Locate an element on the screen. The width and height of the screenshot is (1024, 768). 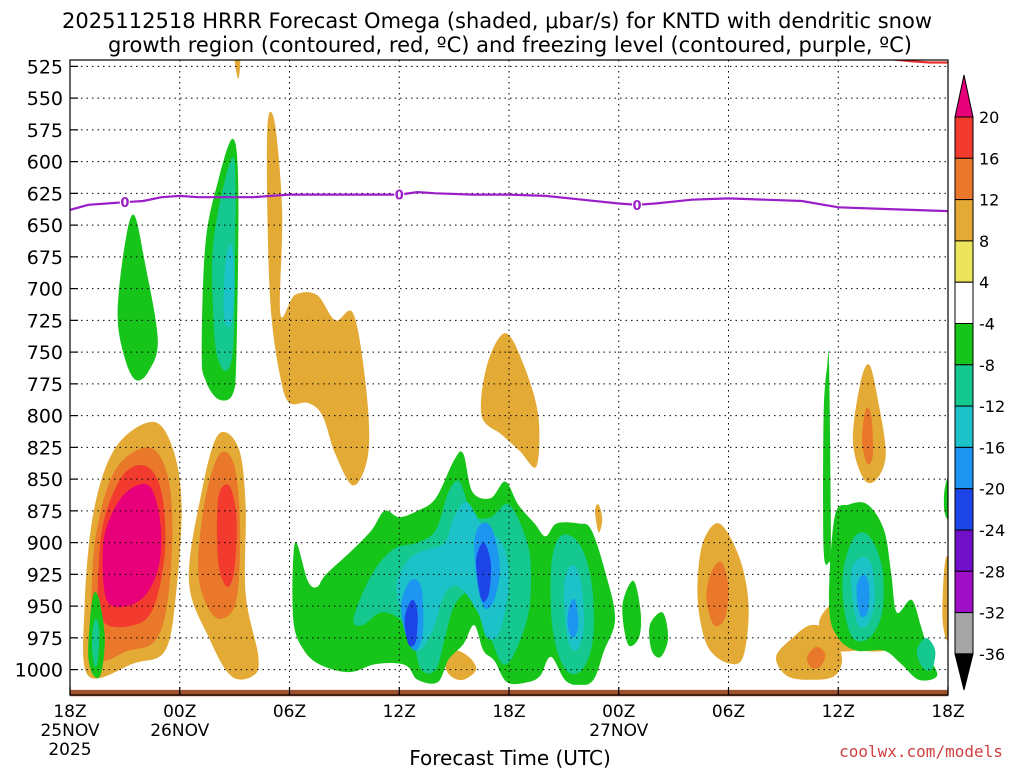
colorbar-label-11: -28 is located at coordinates (992, 571).